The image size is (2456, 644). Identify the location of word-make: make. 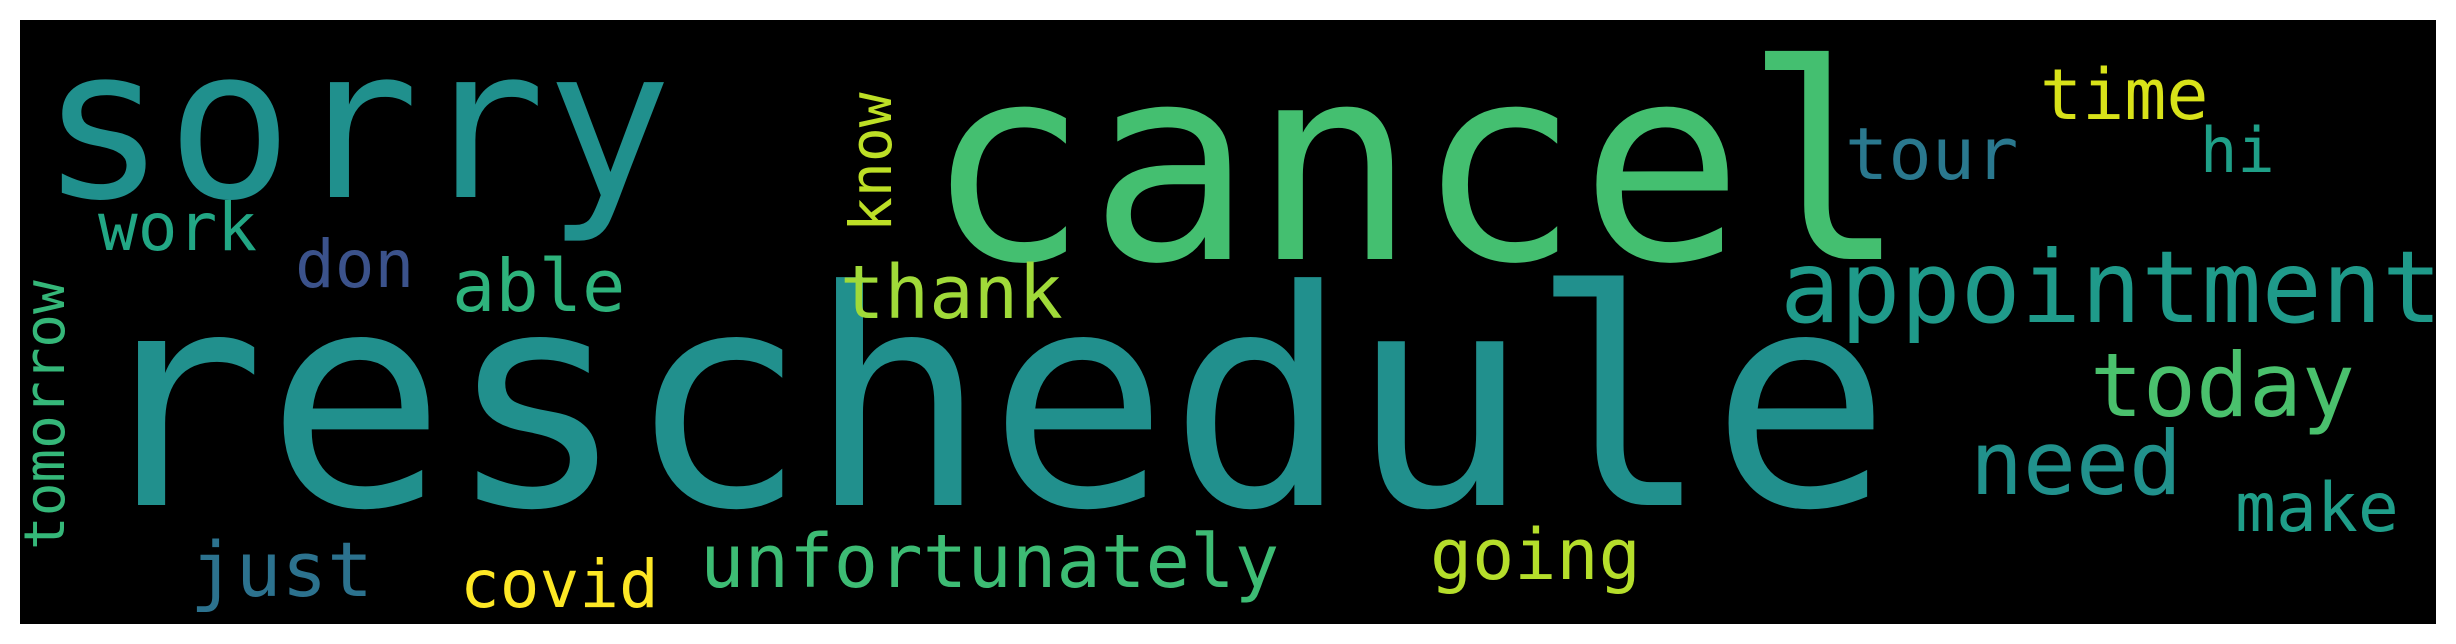
(2317, 508).